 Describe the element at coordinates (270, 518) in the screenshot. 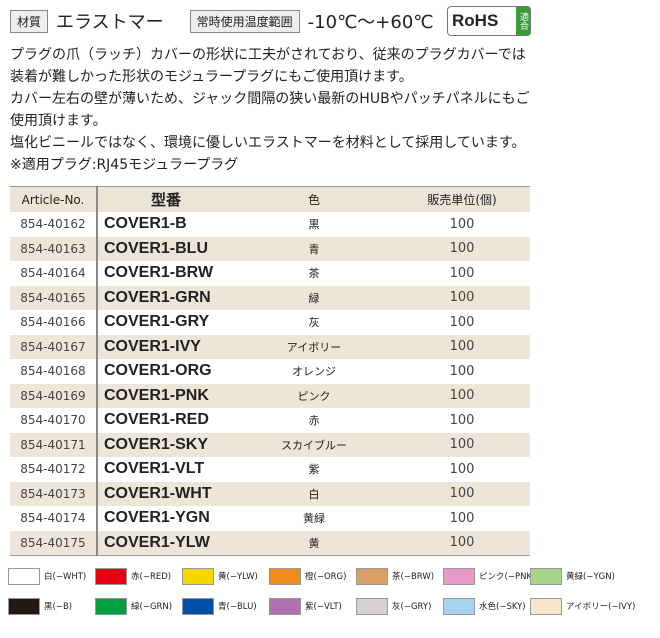

I see `table-row: 854-40174 COVER1-YGN 黄緑 100` at that location.